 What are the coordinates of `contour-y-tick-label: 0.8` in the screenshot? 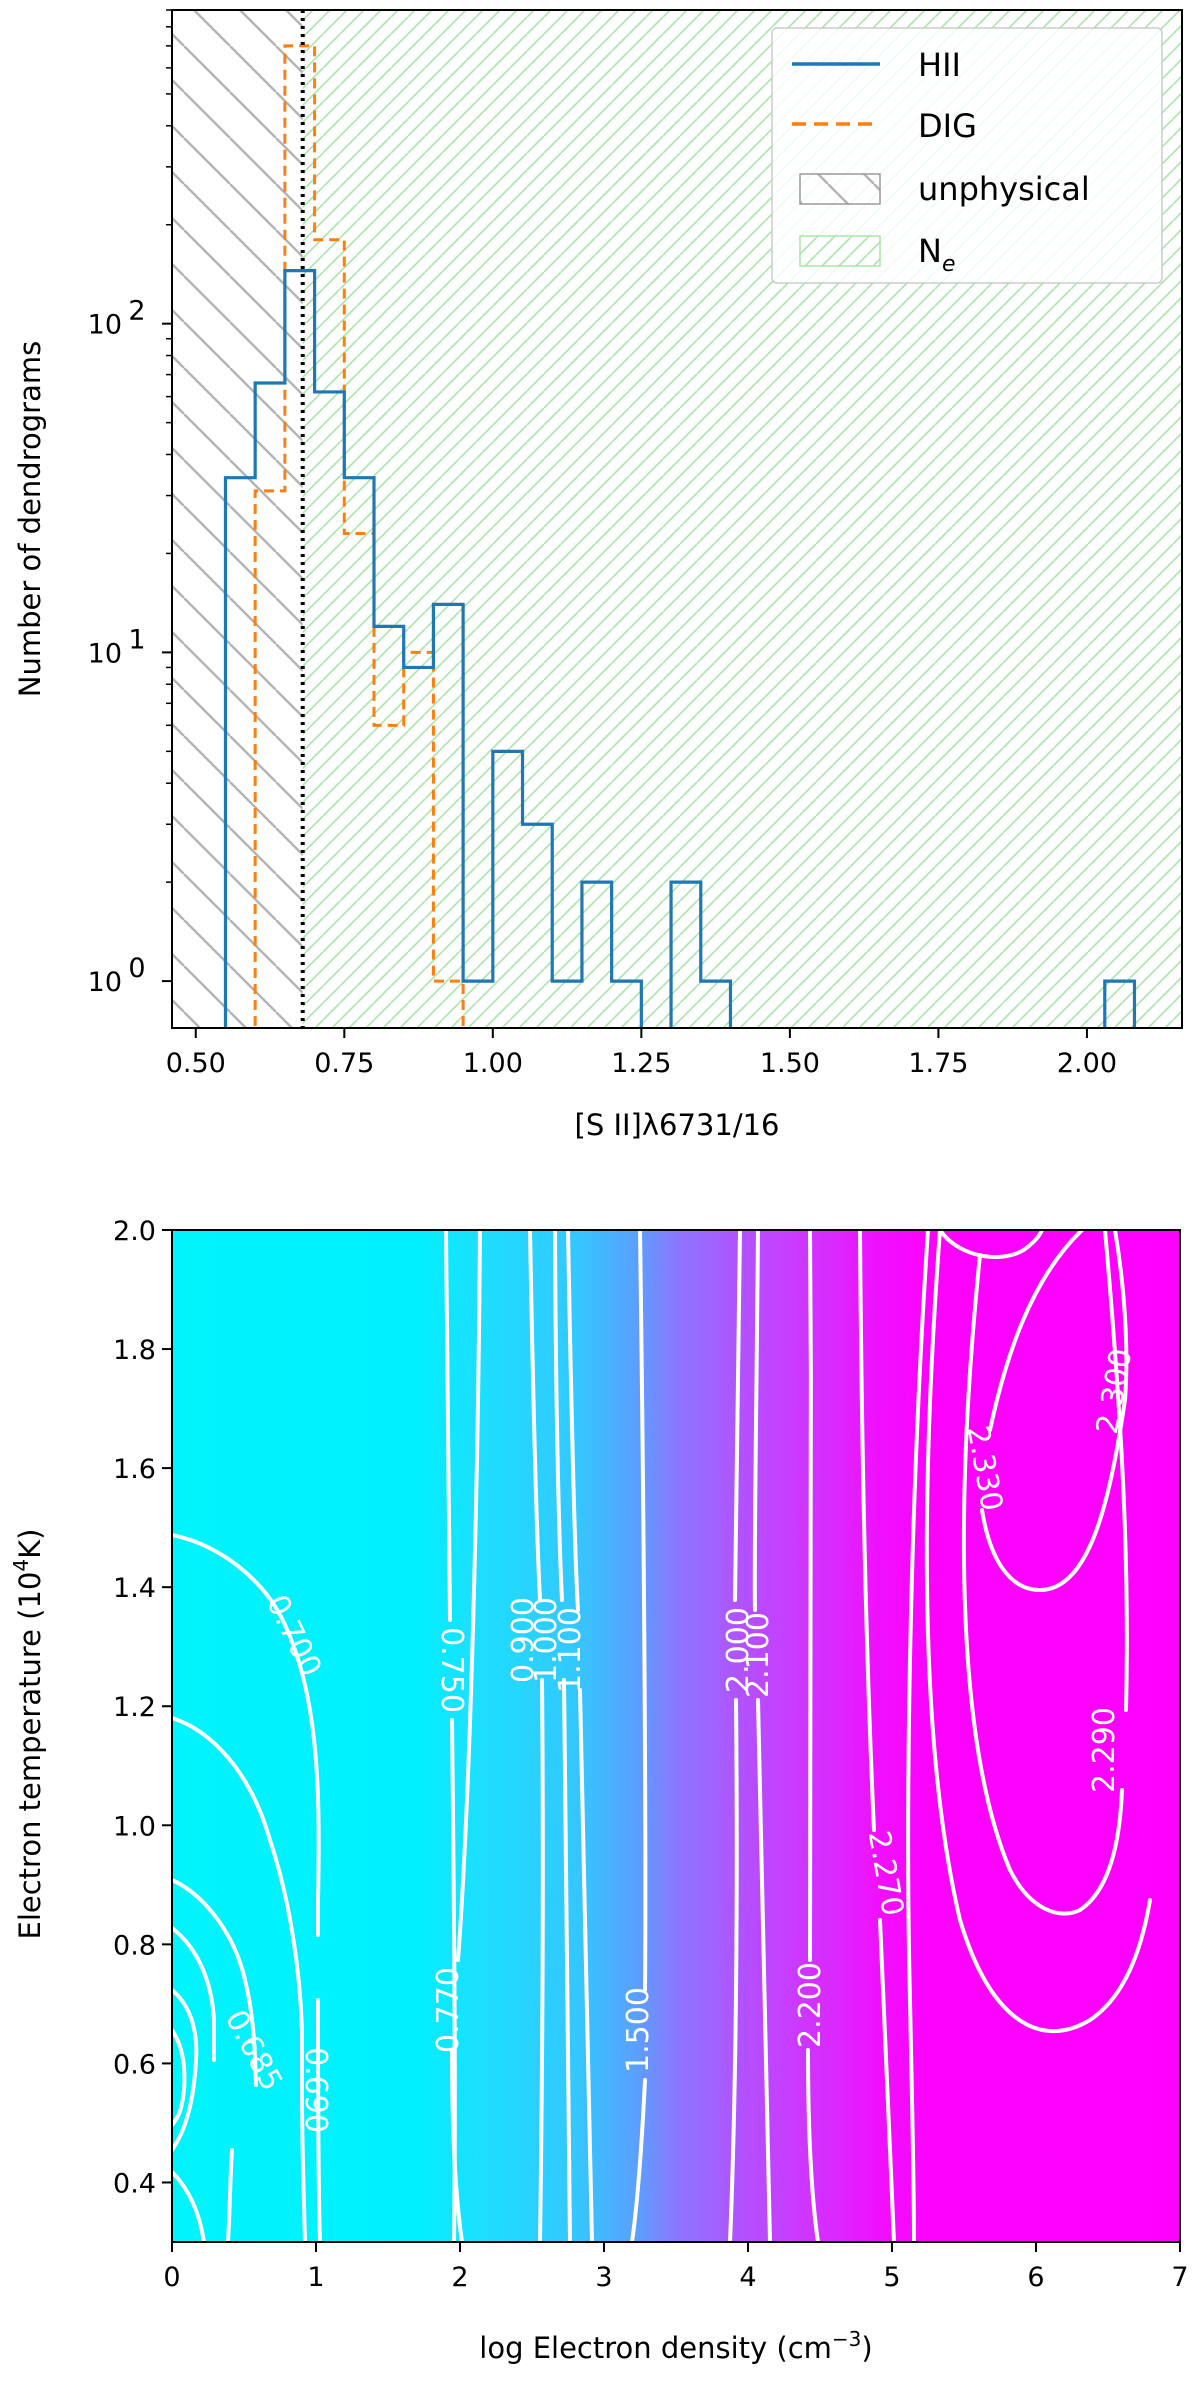 It's located at (134, 1945).